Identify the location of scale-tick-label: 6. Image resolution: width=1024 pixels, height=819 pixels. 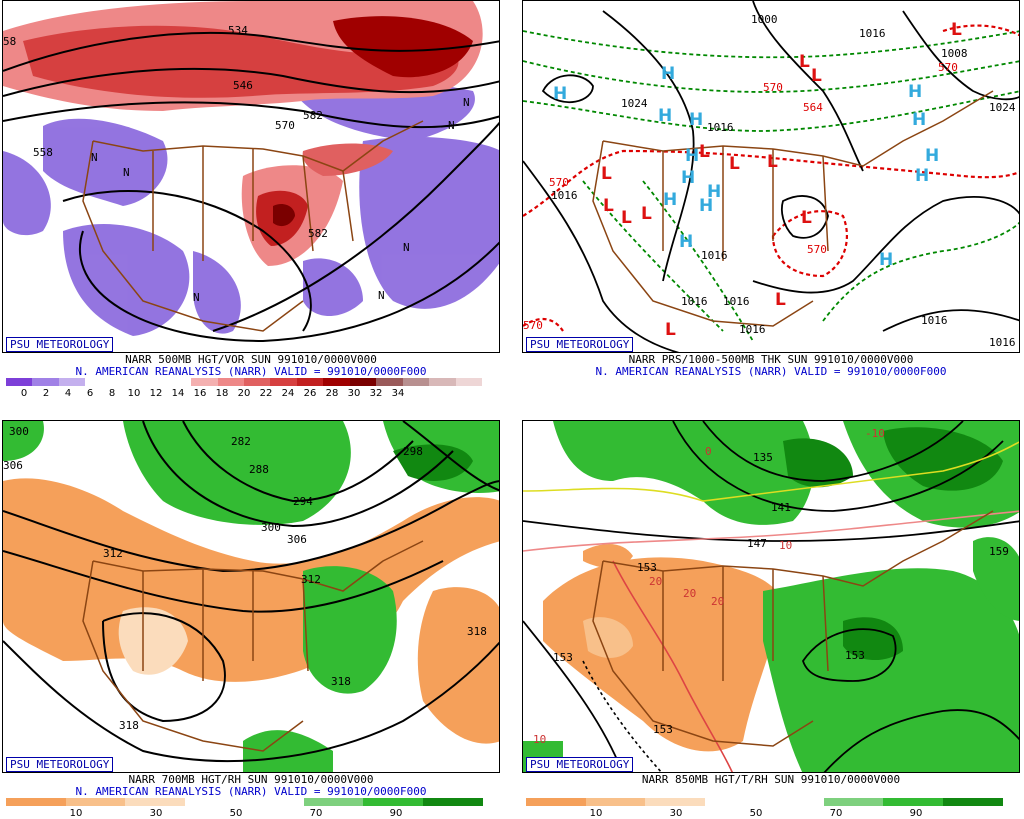
(90, 393).